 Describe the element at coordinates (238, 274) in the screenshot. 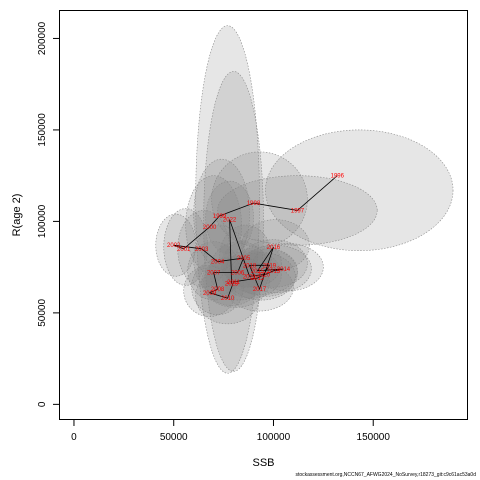

I see `year-label: 2006` at that location.